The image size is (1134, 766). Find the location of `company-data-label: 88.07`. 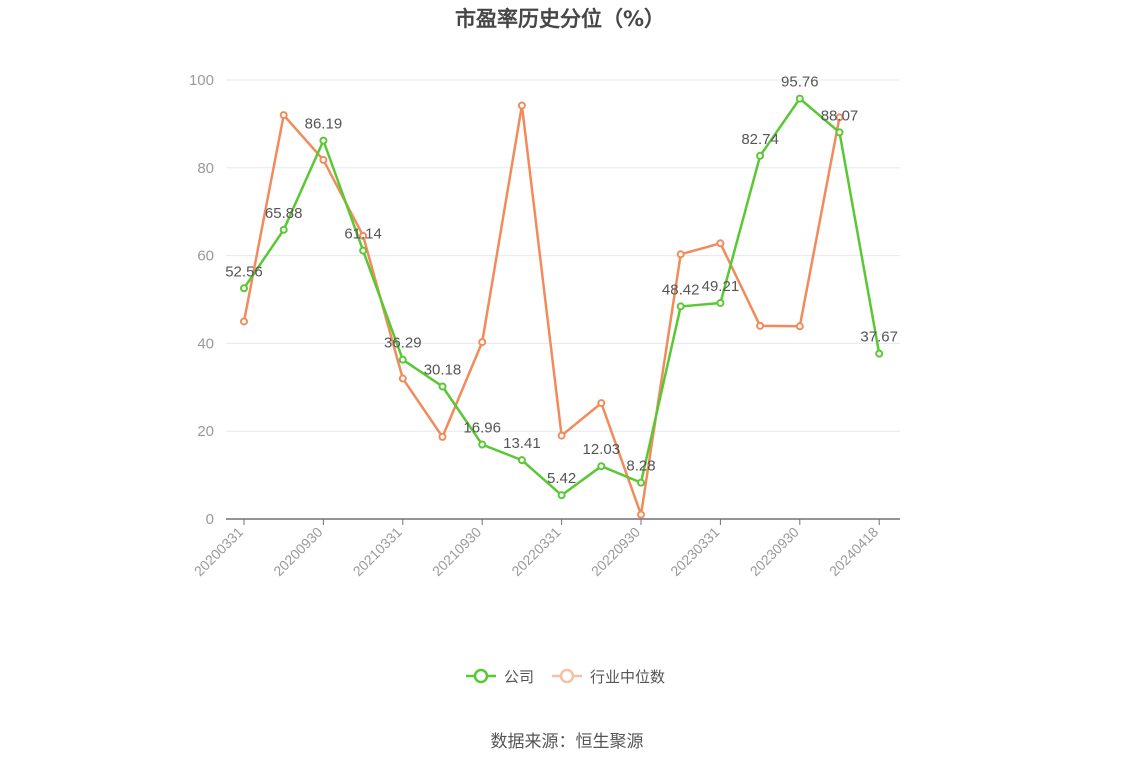

company-data-label: 88.07 is located at coordinates (840, 115).